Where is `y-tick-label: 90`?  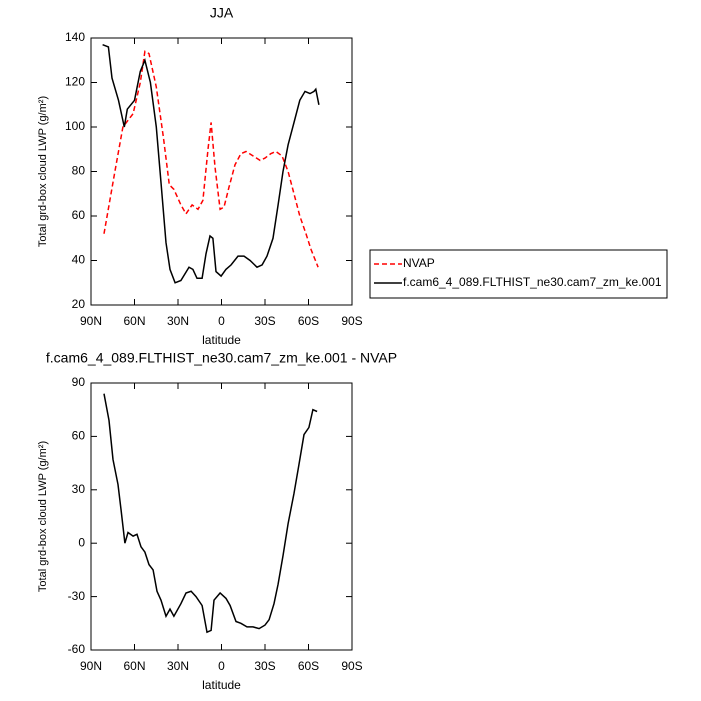
y-tick-label: 90 is located at coordinates (79, 382).